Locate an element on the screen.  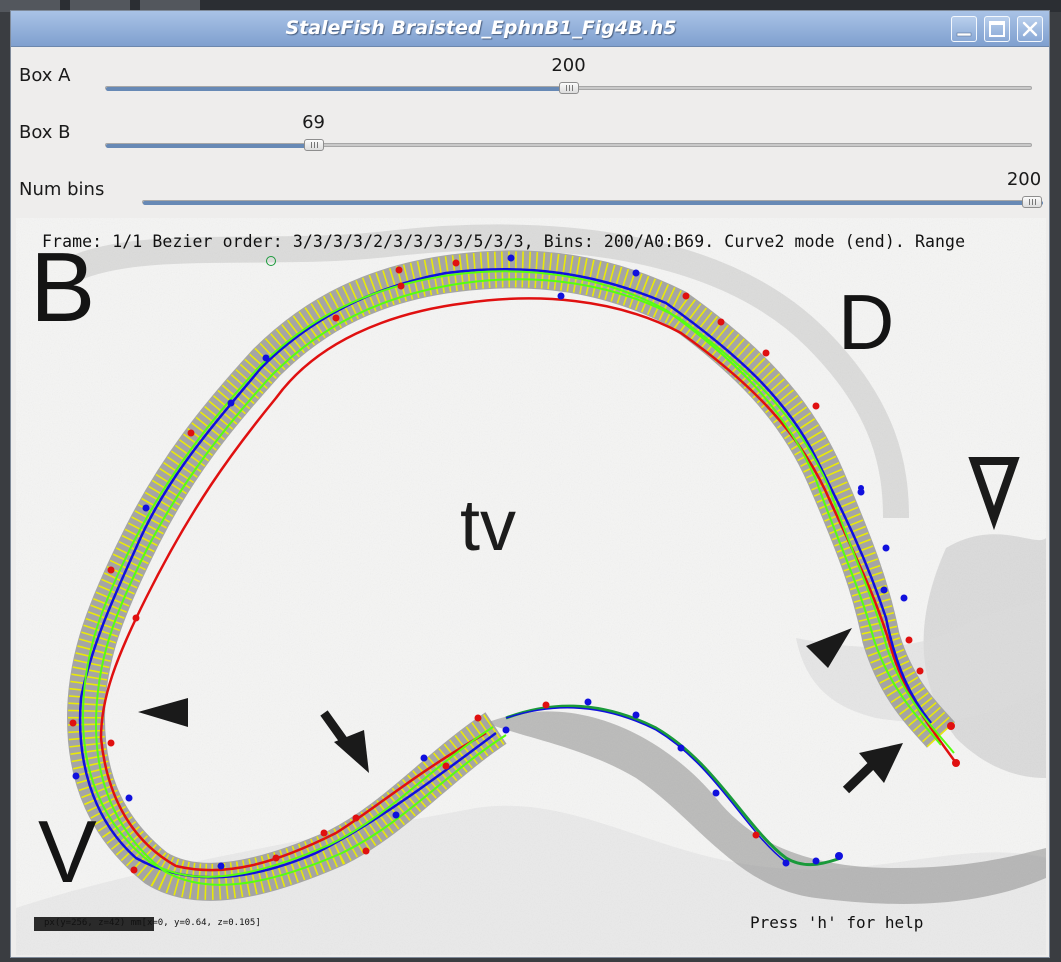
box-a-slider-fill is located at coordinates (338, 89).